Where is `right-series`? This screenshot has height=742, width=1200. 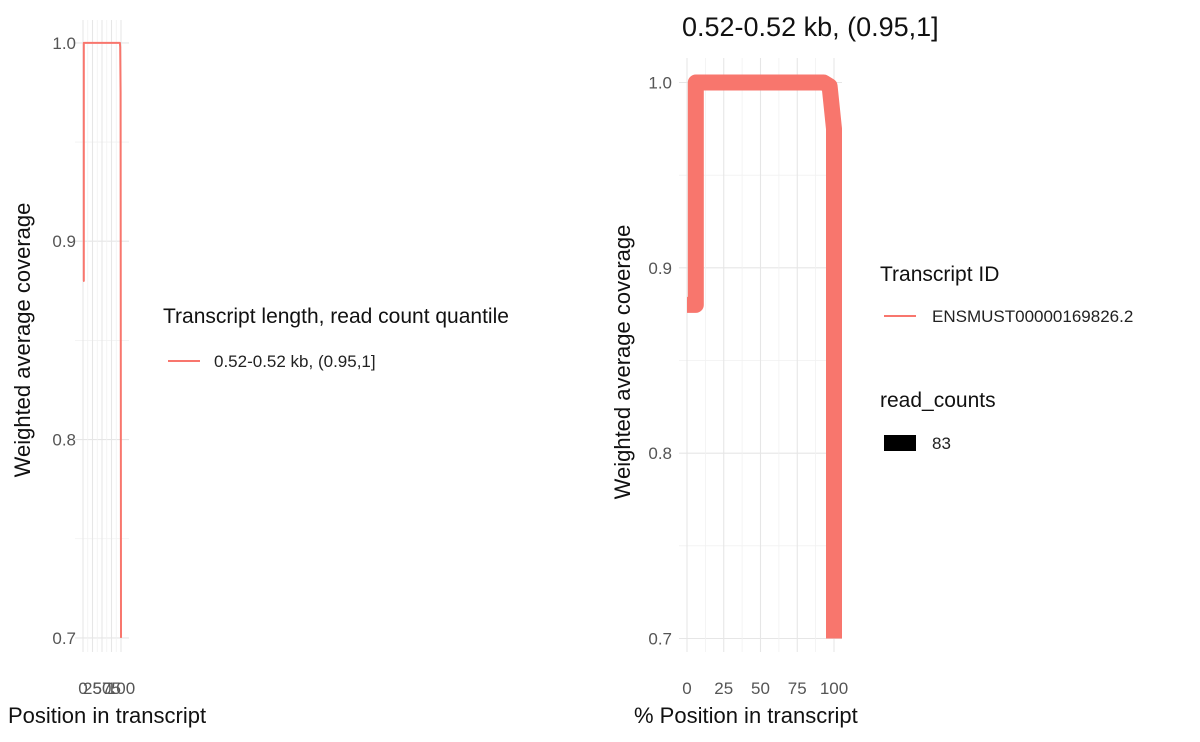 right-series is located at coordinates (764, 356).